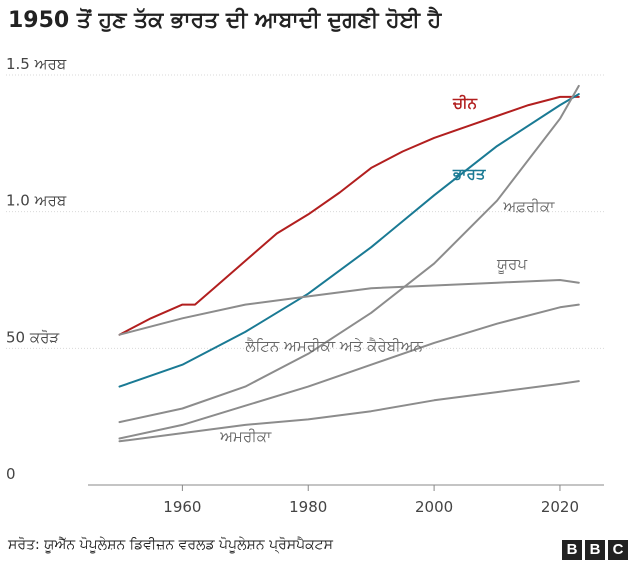  What do you see at coordinates (469, 174) in the screenshot?
I see `series-label-1: ਭਾਰਤ` at bounding box center [469, 174].